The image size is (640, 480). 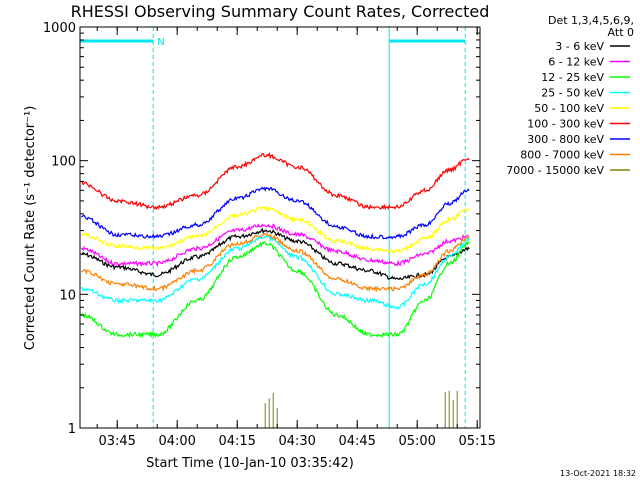 I want to click on night-label: N, so click(x=160, y=42).